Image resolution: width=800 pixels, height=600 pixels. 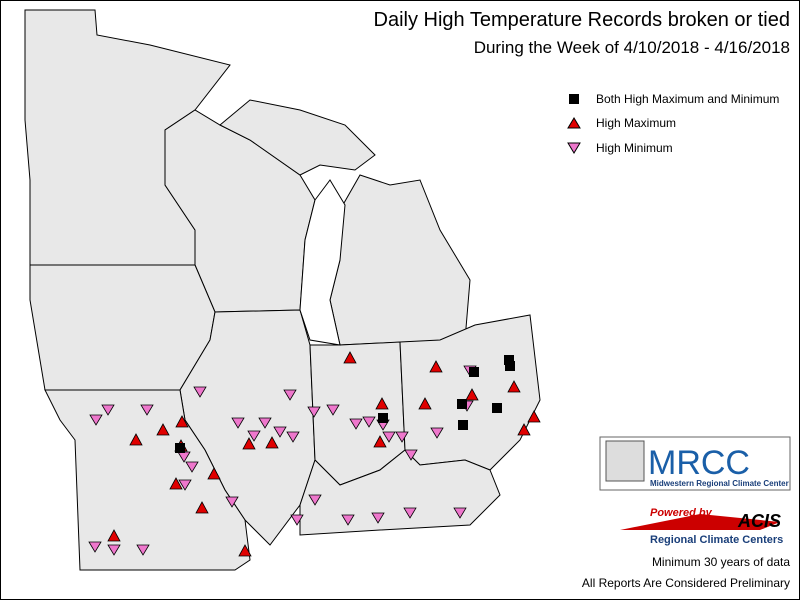 What do you see at coordinates (681, 513) in the screenshot?
I see `acis-powered: Powered by` at bounding box center [681, 513].